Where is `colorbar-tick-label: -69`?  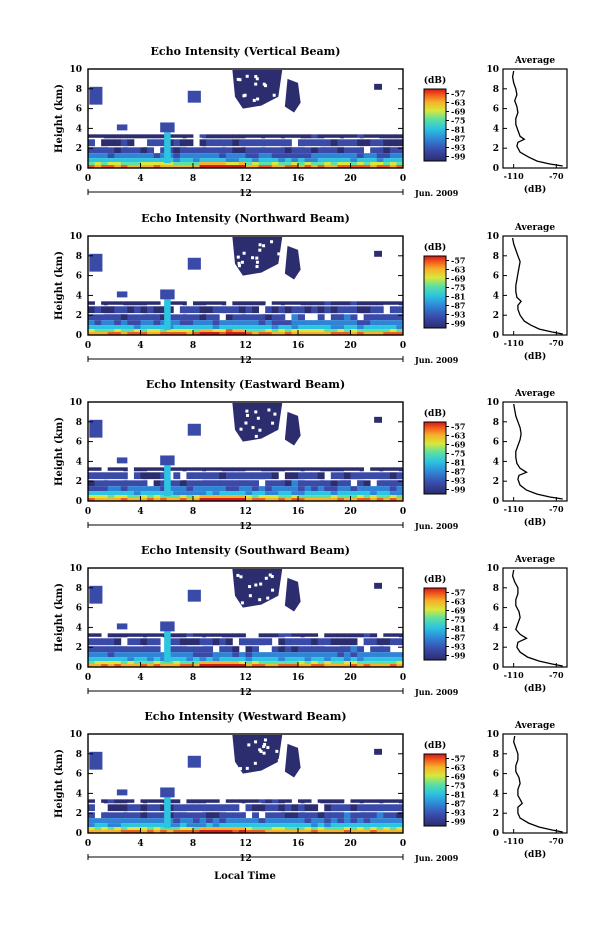 colorbar-tick-label: -69 is located at coordinates (458, 445).